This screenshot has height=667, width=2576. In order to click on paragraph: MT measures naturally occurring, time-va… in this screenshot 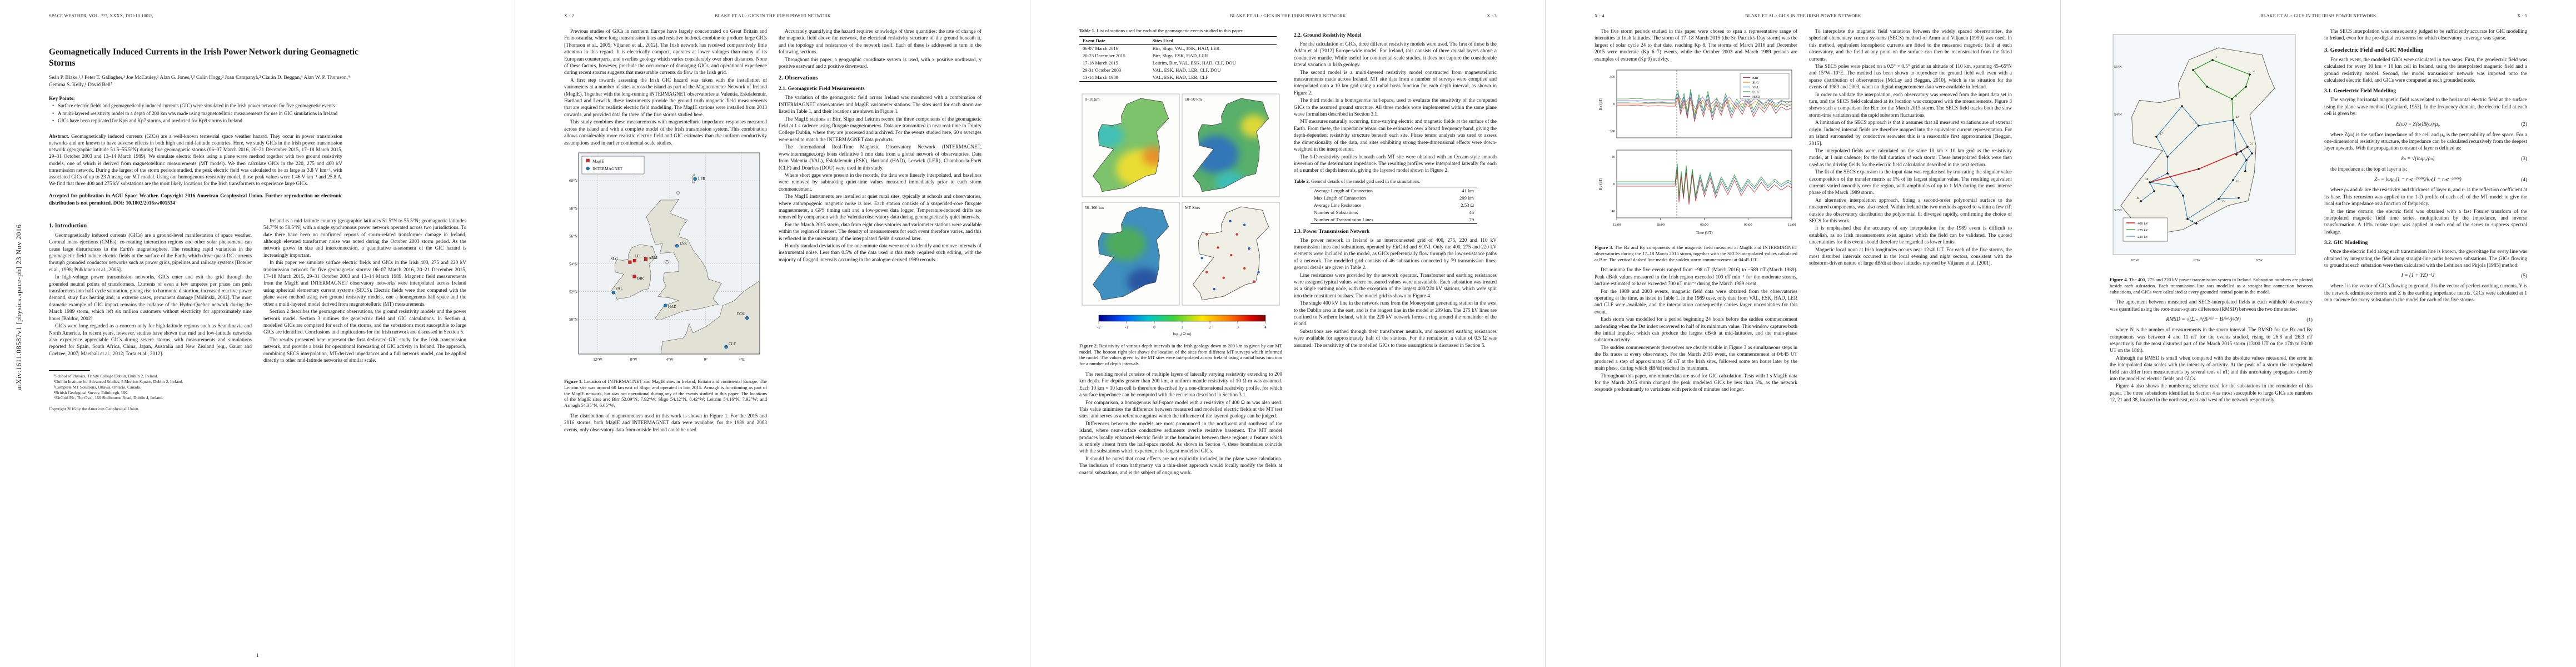, I will do `click(1395, 135)`.